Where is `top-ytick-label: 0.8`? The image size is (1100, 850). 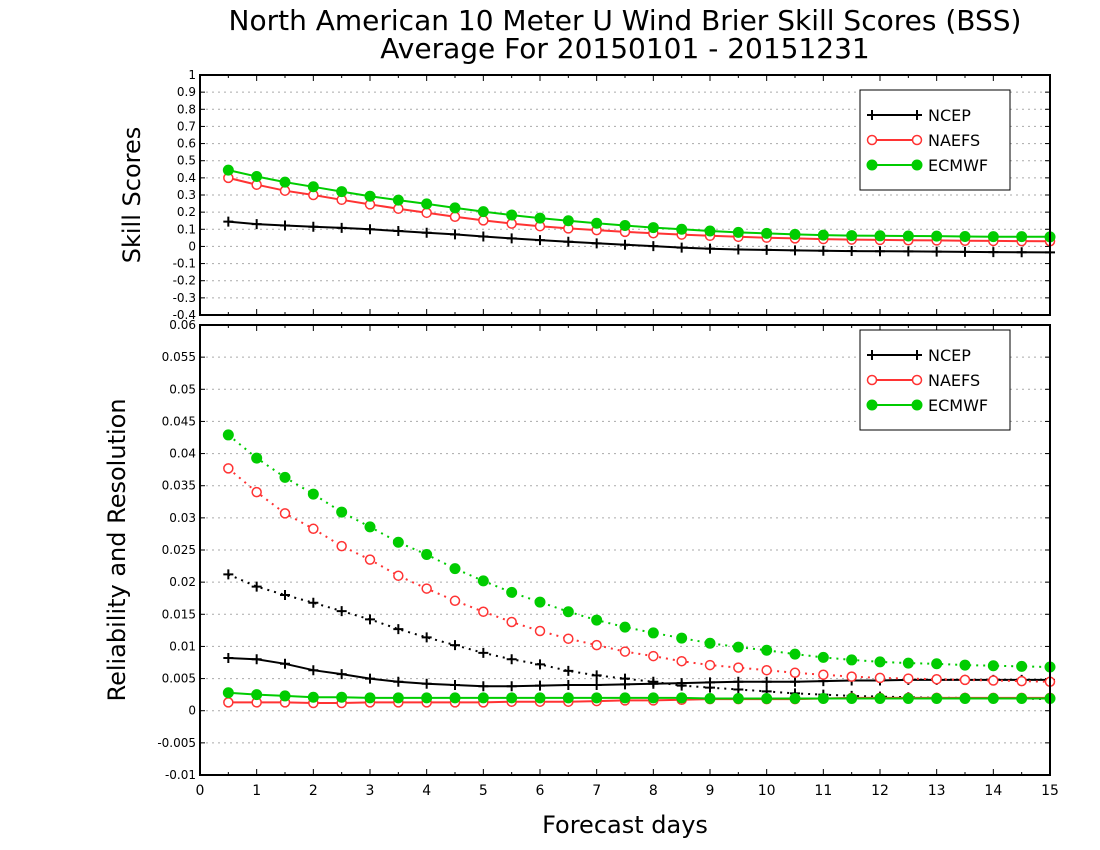 top-ytick-label: 0.8 is located at coordinates (186, 109).